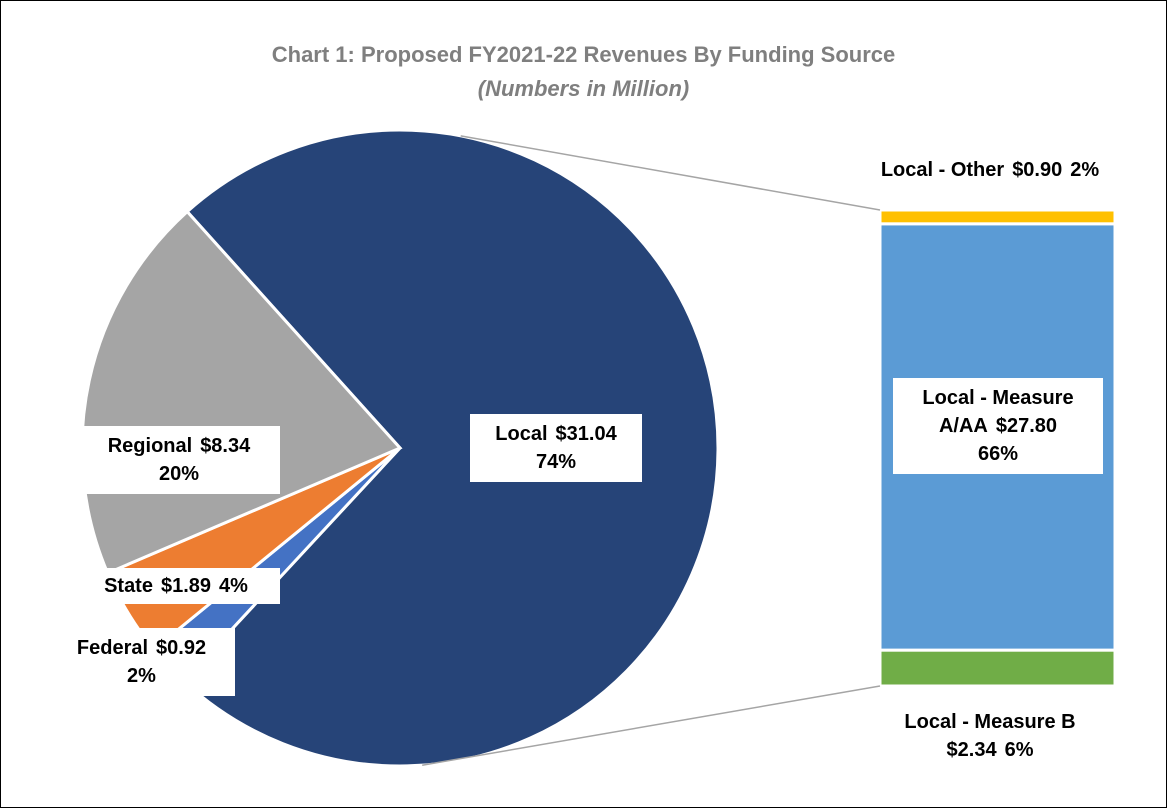  I want to click on label-name: State, so click(128, 586).